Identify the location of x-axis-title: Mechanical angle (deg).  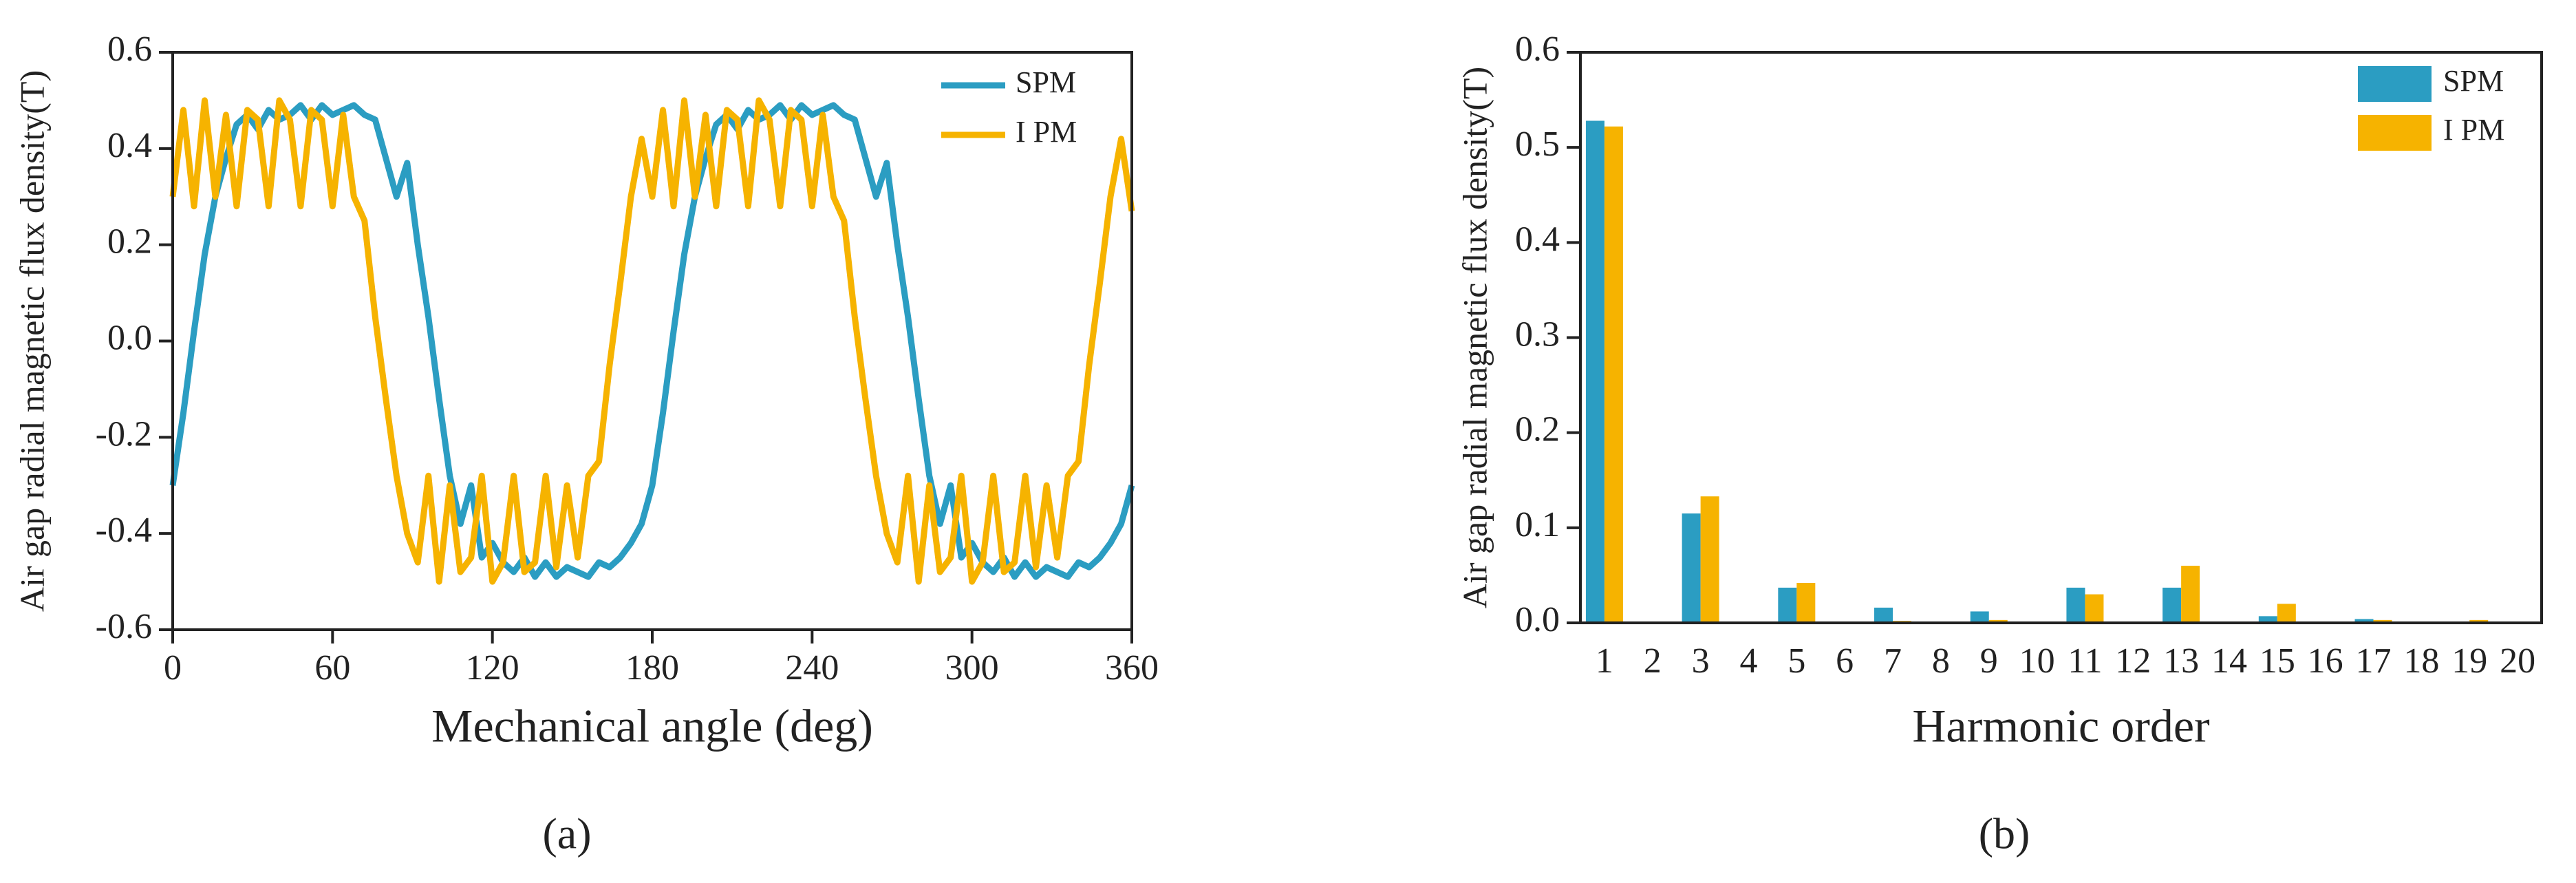
(652, 726).